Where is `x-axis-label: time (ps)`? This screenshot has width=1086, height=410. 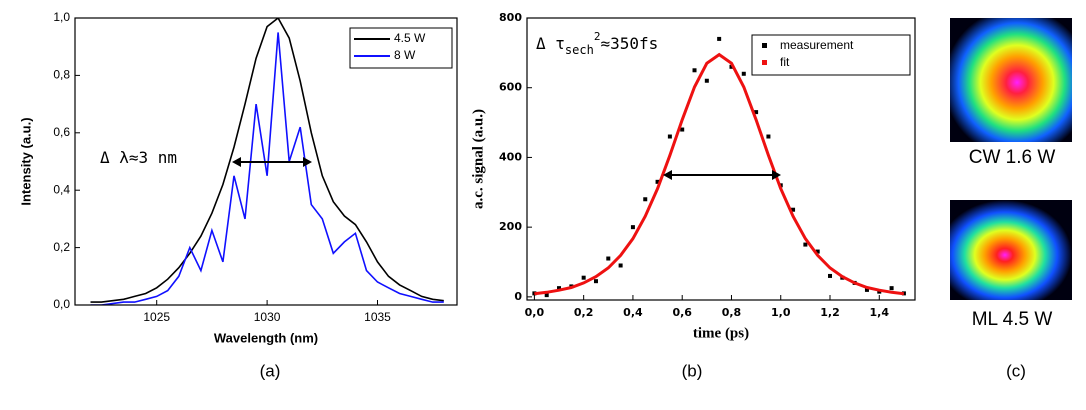 x-axis-label: time (ps) is located at coordinates (721, 333).